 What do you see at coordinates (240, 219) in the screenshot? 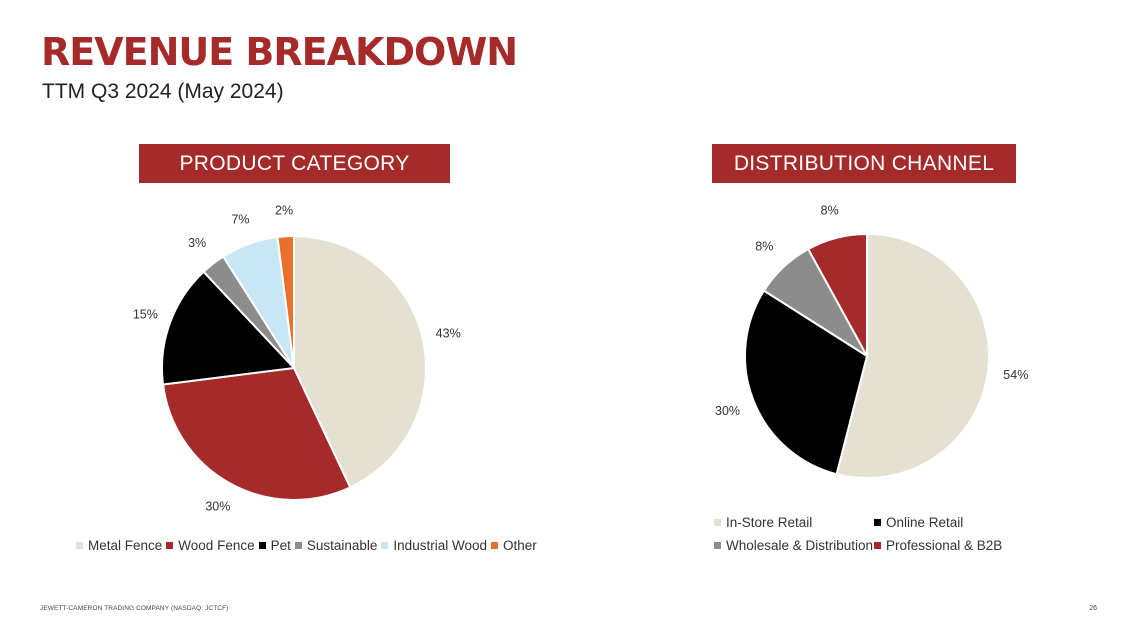
I see `data-label-industrial-wood: 7%` at bounding box center [240, 219].